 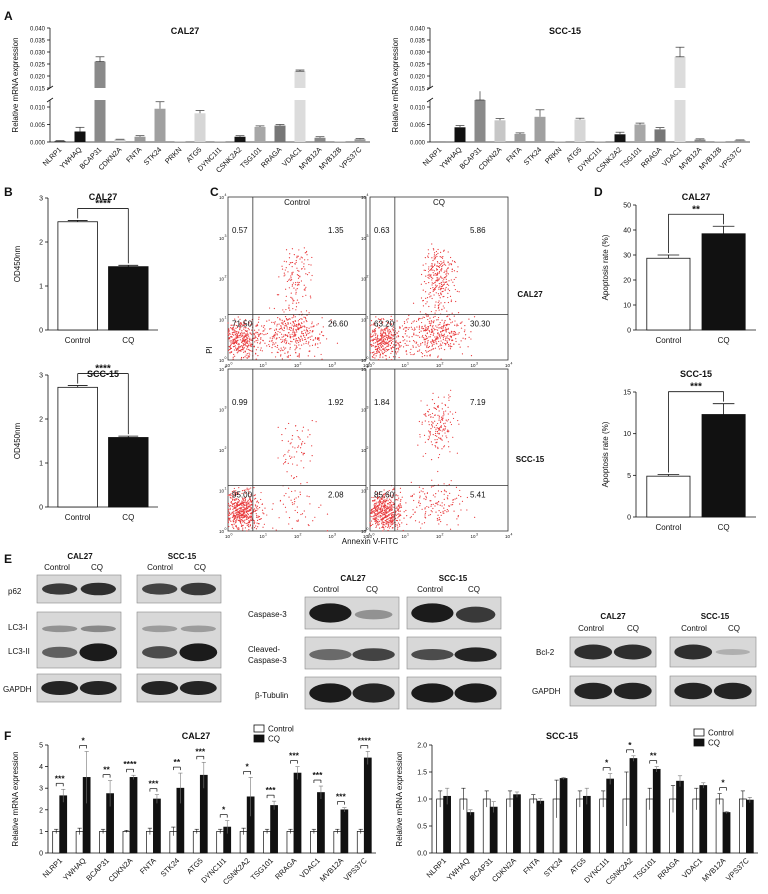 I want to click on significance-stars: ***, so click(x=153, y=784).